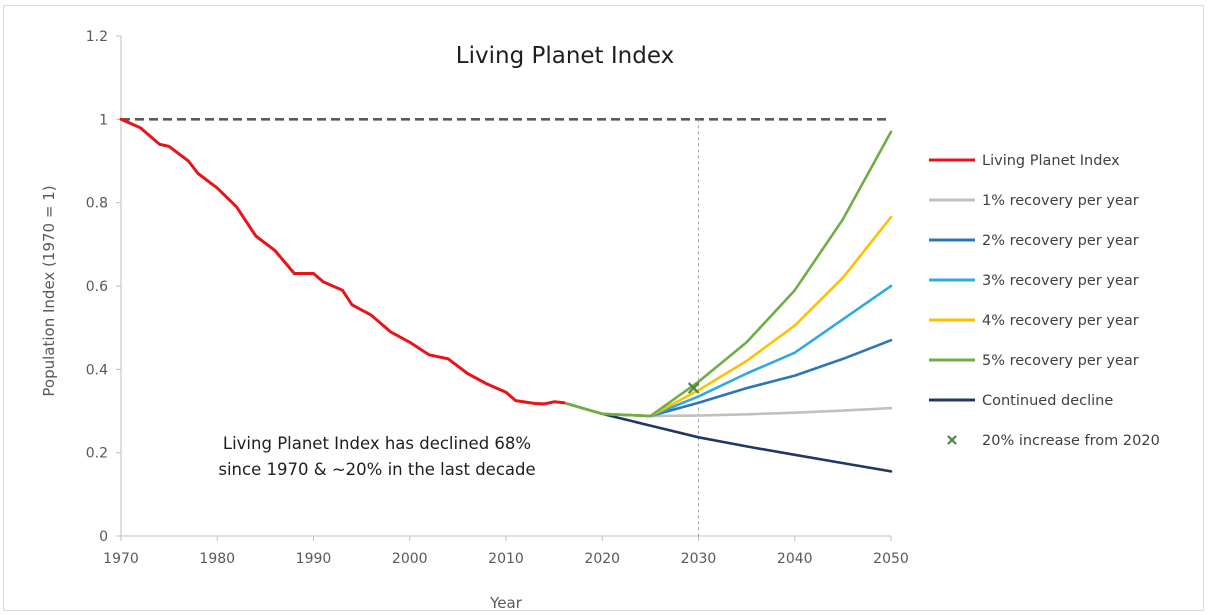 The image size is (1209, 615). I want to click on x-tick-label: 2050, so click(891, 559).